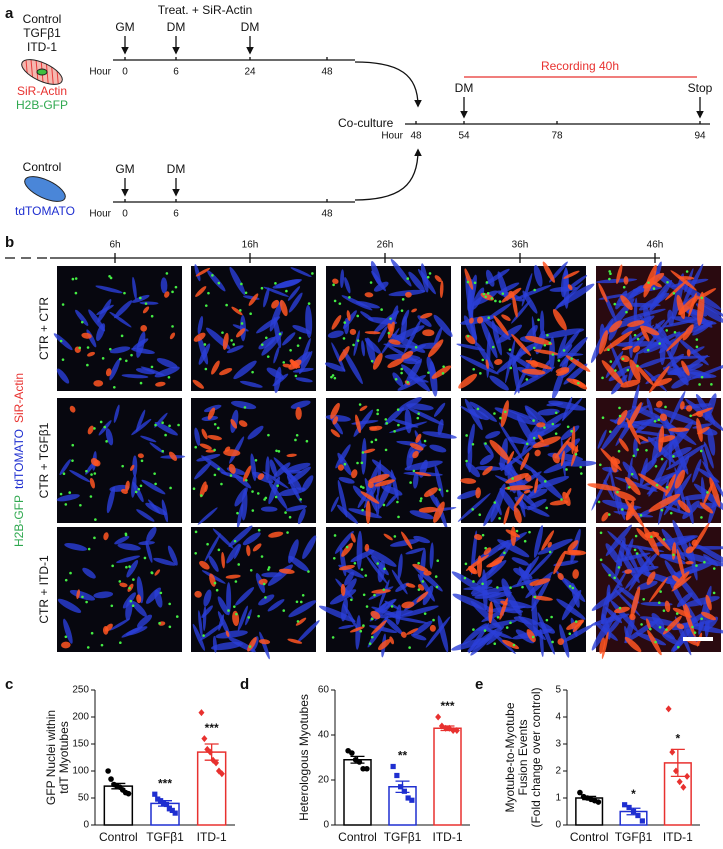 The image size is (723, 849). What do you see at coordinates (114, 245) in the screenshot?
I see `time-label: 6h` at bounding box center [114, 245].